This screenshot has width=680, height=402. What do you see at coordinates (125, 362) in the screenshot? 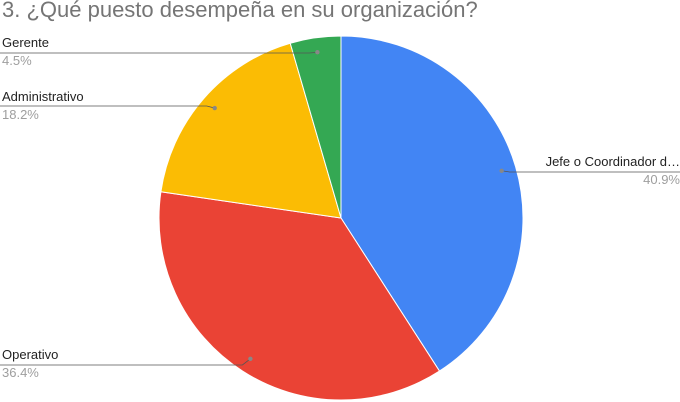
I see `leader-line-operativo` at bounding box center [125, 362].